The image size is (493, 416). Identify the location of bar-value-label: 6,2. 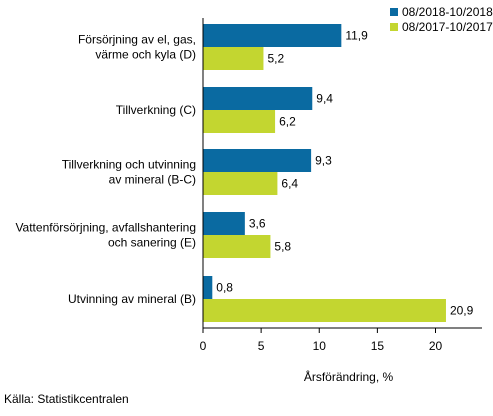
(287, 122).